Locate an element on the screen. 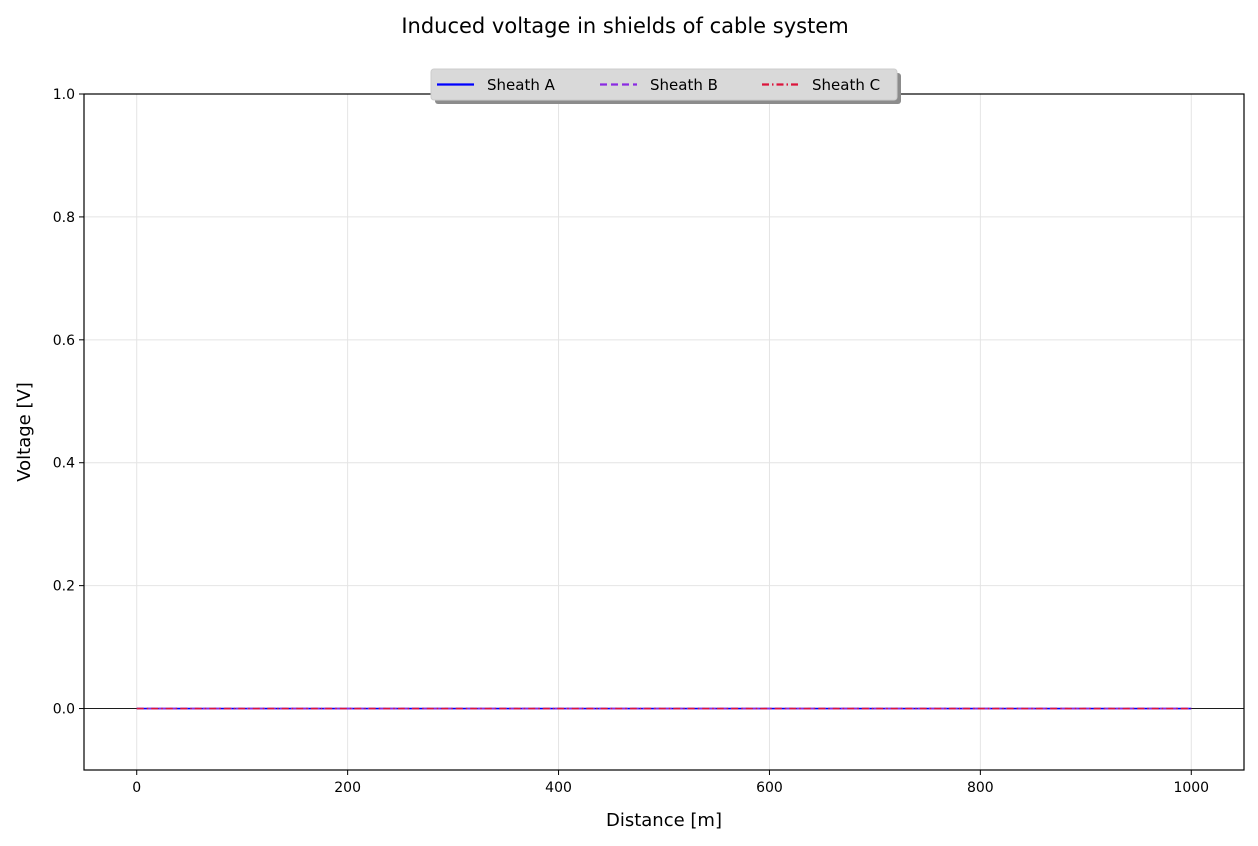 This screenshot has height=846, width=1258. legend-label-3: Sheath C is located at coordinates (846, 85).